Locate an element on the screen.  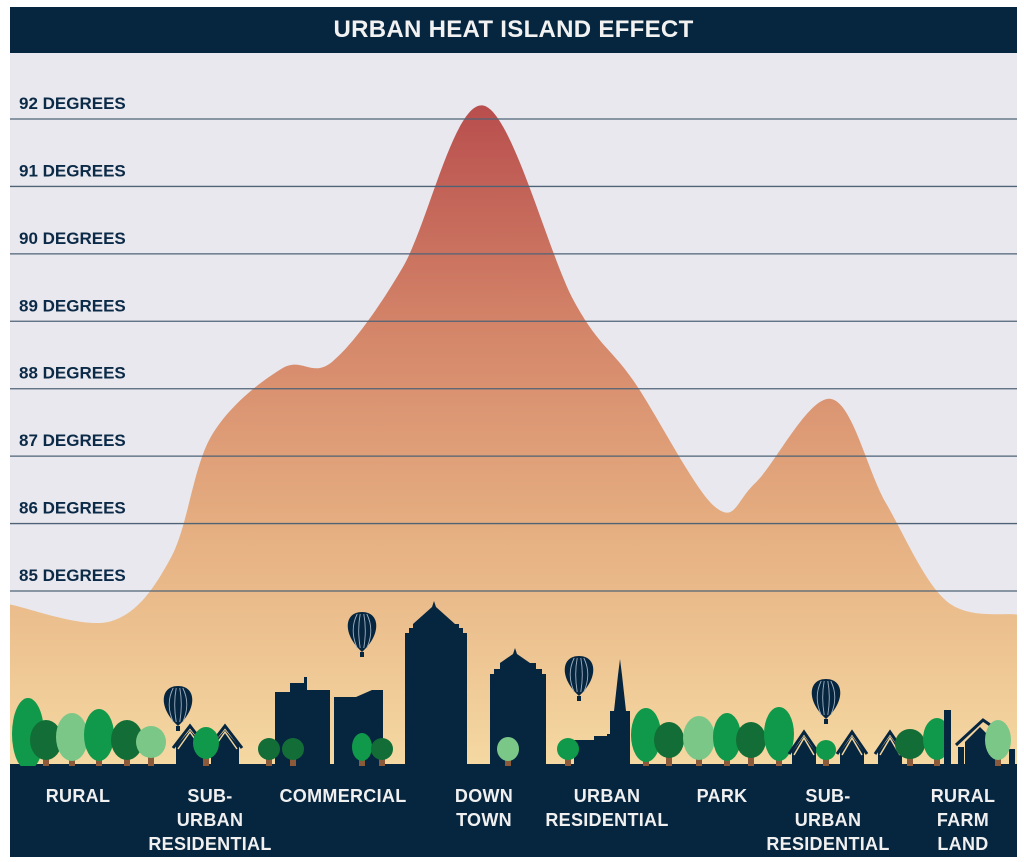
category-label-suburban-residential-east: SUB- URBAN RESIDENTIAL is located at coordinates (828, 820).